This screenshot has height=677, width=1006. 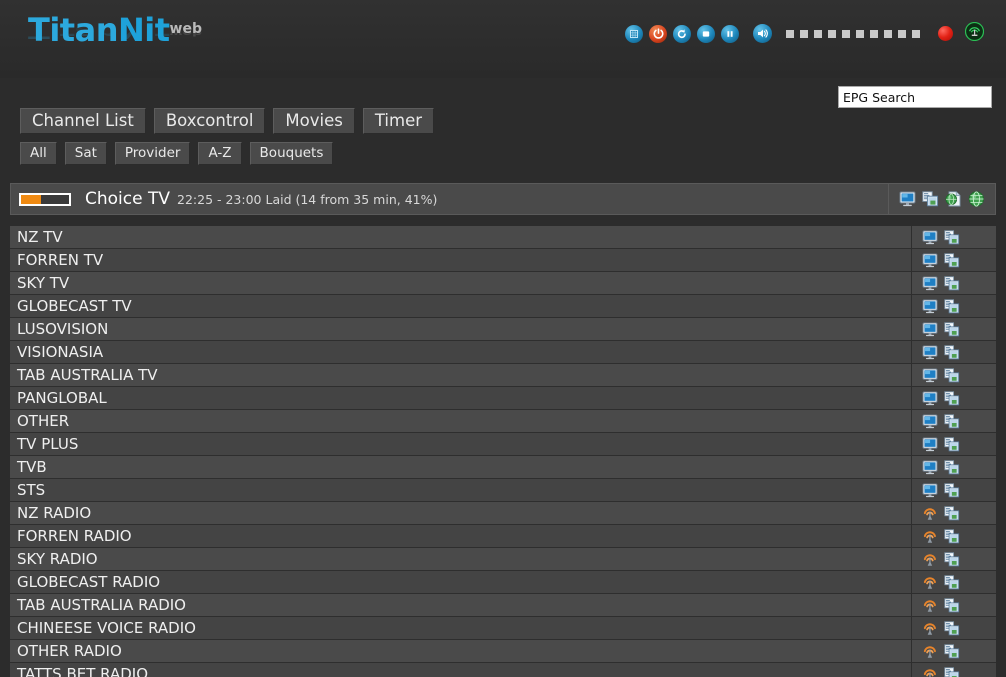 I want to click on channel-row: CHINEESE VOICE RADIO, so click(x=503, y=628).